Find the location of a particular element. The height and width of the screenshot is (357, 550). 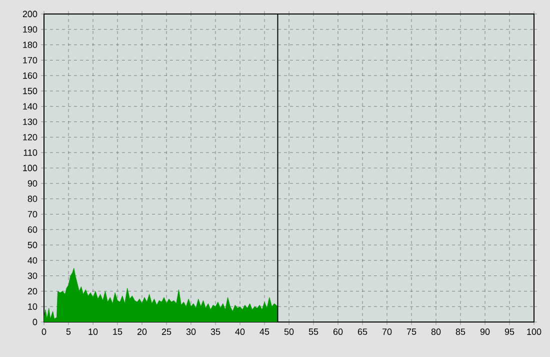

y-tick-label: 60 is located at coordinates (33, 229).